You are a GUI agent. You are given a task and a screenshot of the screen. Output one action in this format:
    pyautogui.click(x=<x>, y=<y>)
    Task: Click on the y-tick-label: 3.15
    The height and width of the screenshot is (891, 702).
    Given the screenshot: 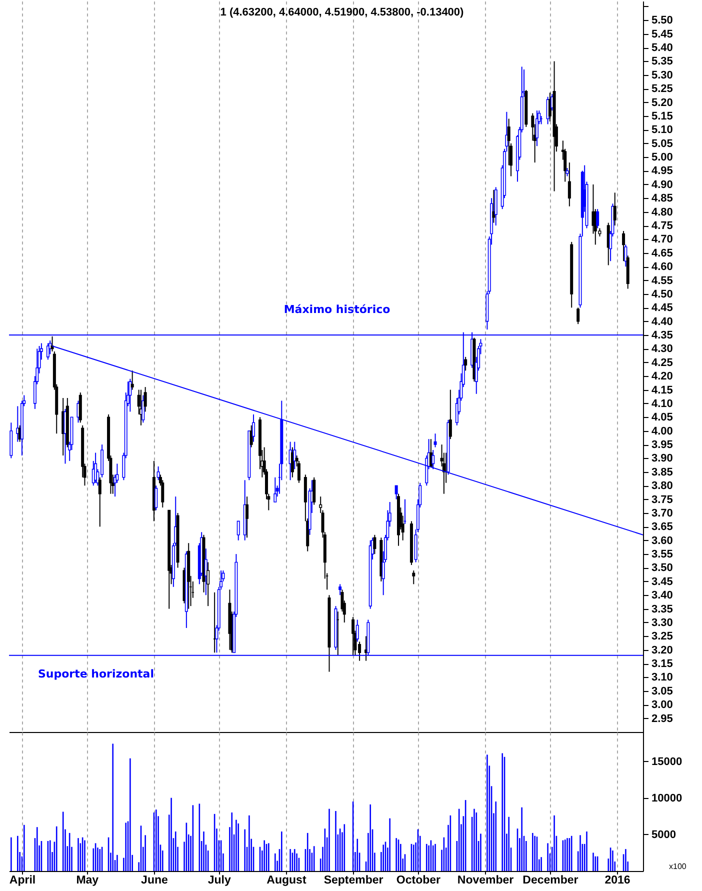 What is the action you would take?
    pyautogui.click(x=662, y=664)
    